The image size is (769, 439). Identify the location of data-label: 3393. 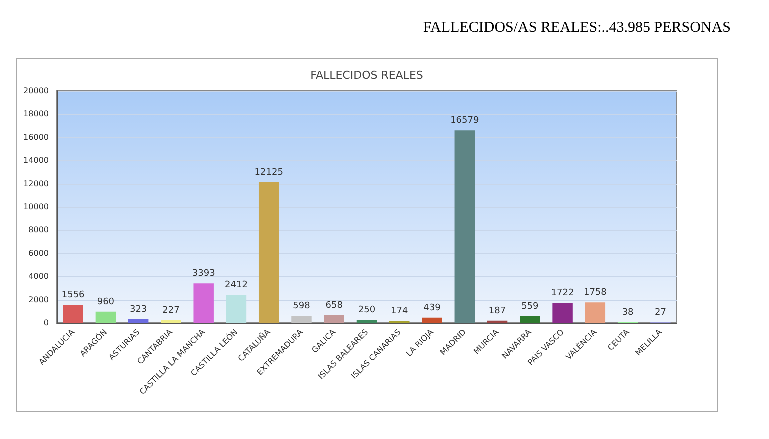
(204, 274).